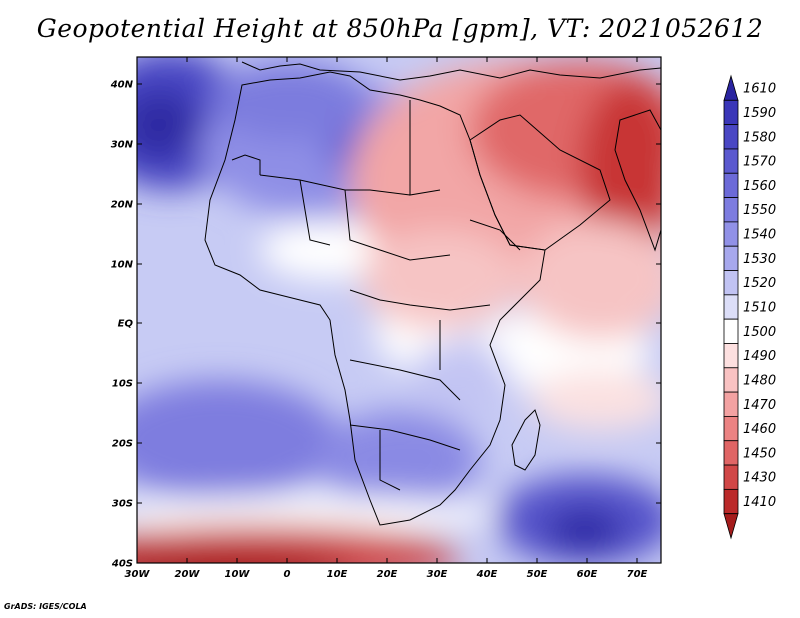 The width and height of the screenshot is (800, 618). What do you see at coordinates (287, 574) in the screenshot?
I see `lon-tick-label: 0` at bounding box center [287, 574].